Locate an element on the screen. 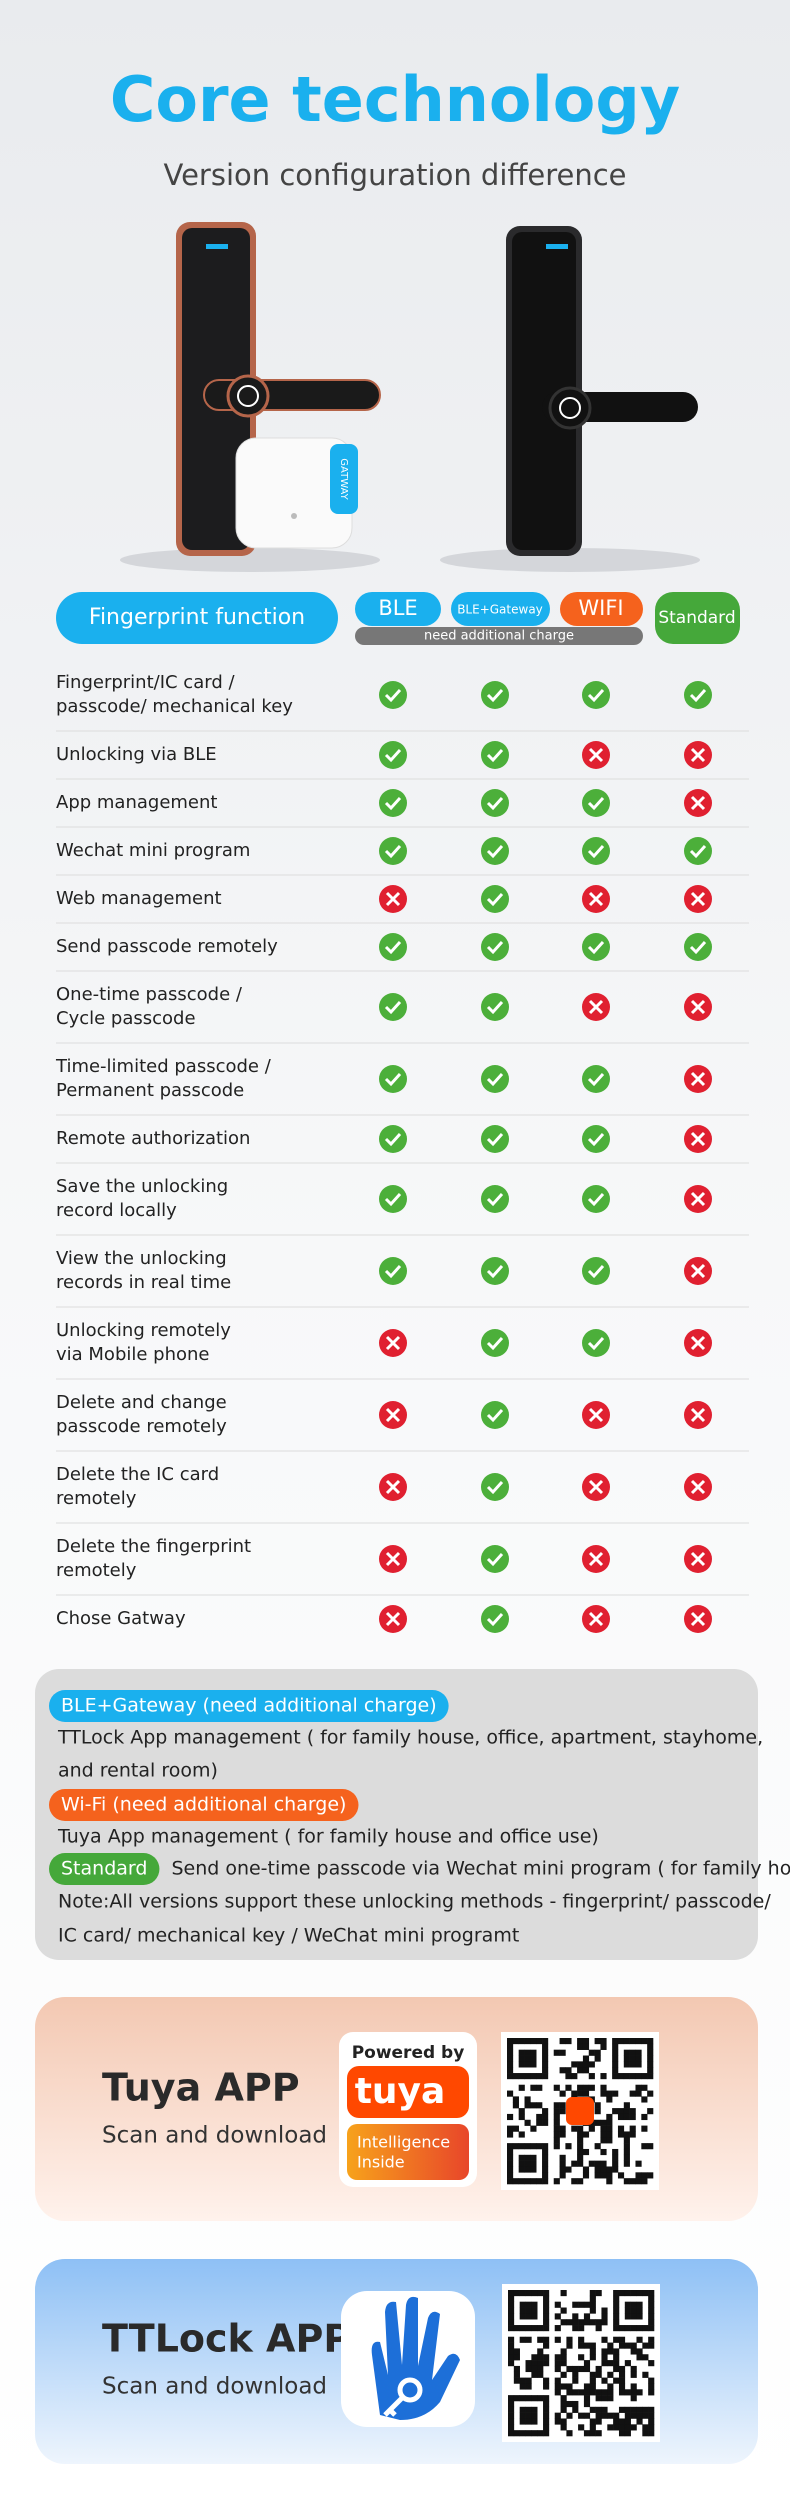  cross-icon is located at coordinates (698, 1343).